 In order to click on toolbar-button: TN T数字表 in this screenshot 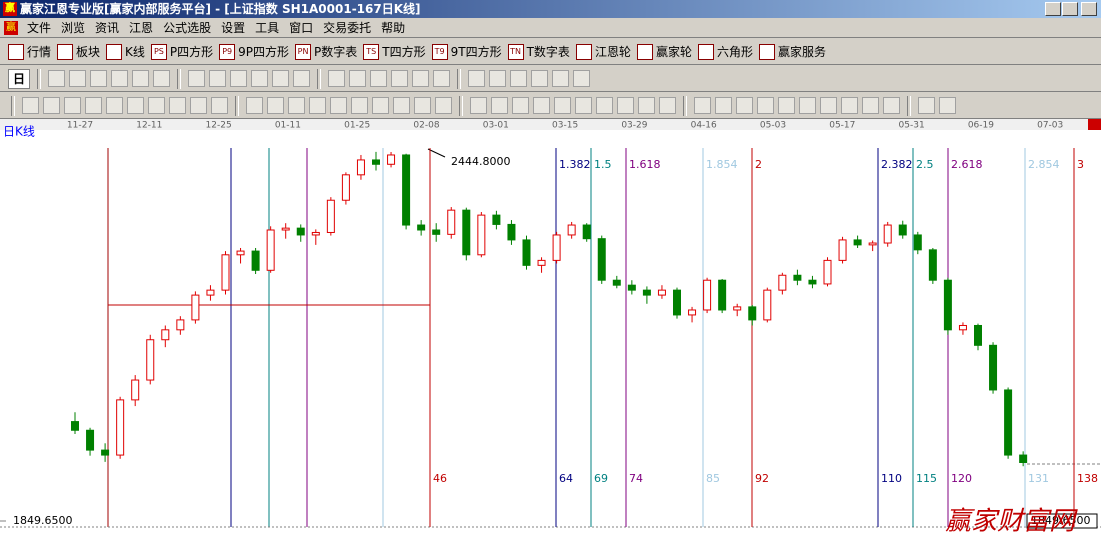, I will do `click(538, 51)`.